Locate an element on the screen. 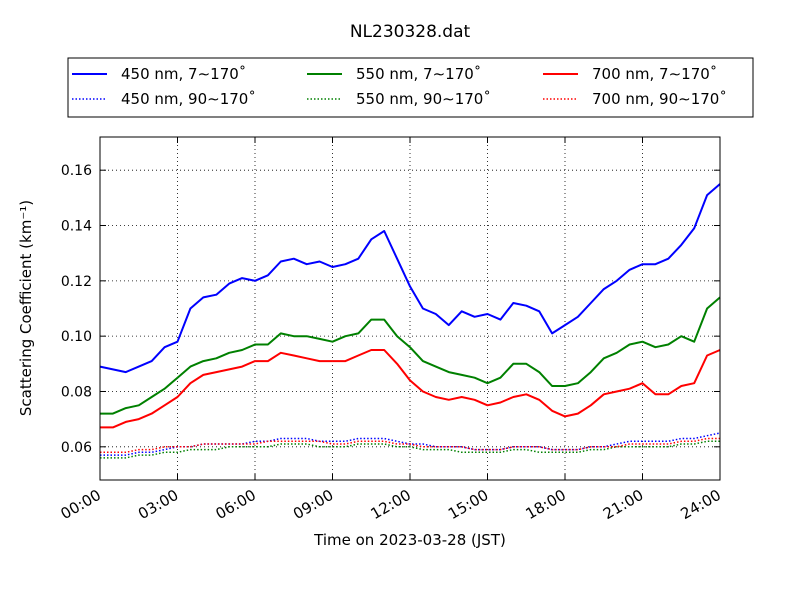 This screenshot has width=800, height=600. chart-title: NL230328.dat is located at coordinates (410, 32).